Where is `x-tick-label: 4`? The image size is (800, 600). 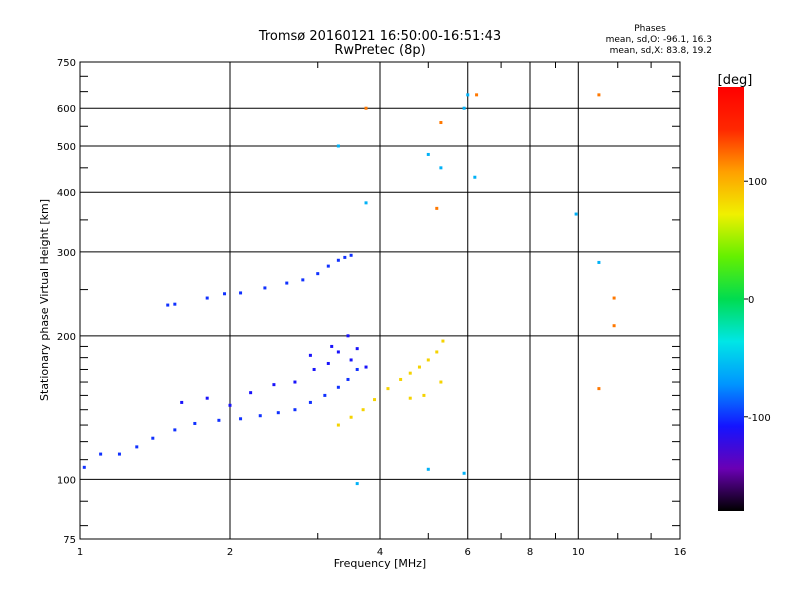
x-tick-label: 4 is located at coordinates (380, 552).